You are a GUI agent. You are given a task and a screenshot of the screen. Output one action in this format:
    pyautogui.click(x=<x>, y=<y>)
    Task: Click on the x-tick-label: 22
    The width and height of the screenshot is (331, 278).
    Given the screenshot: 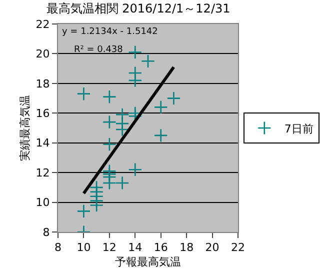 What is the action you would take?
    pyautogui.click(x=238, y=247)
    